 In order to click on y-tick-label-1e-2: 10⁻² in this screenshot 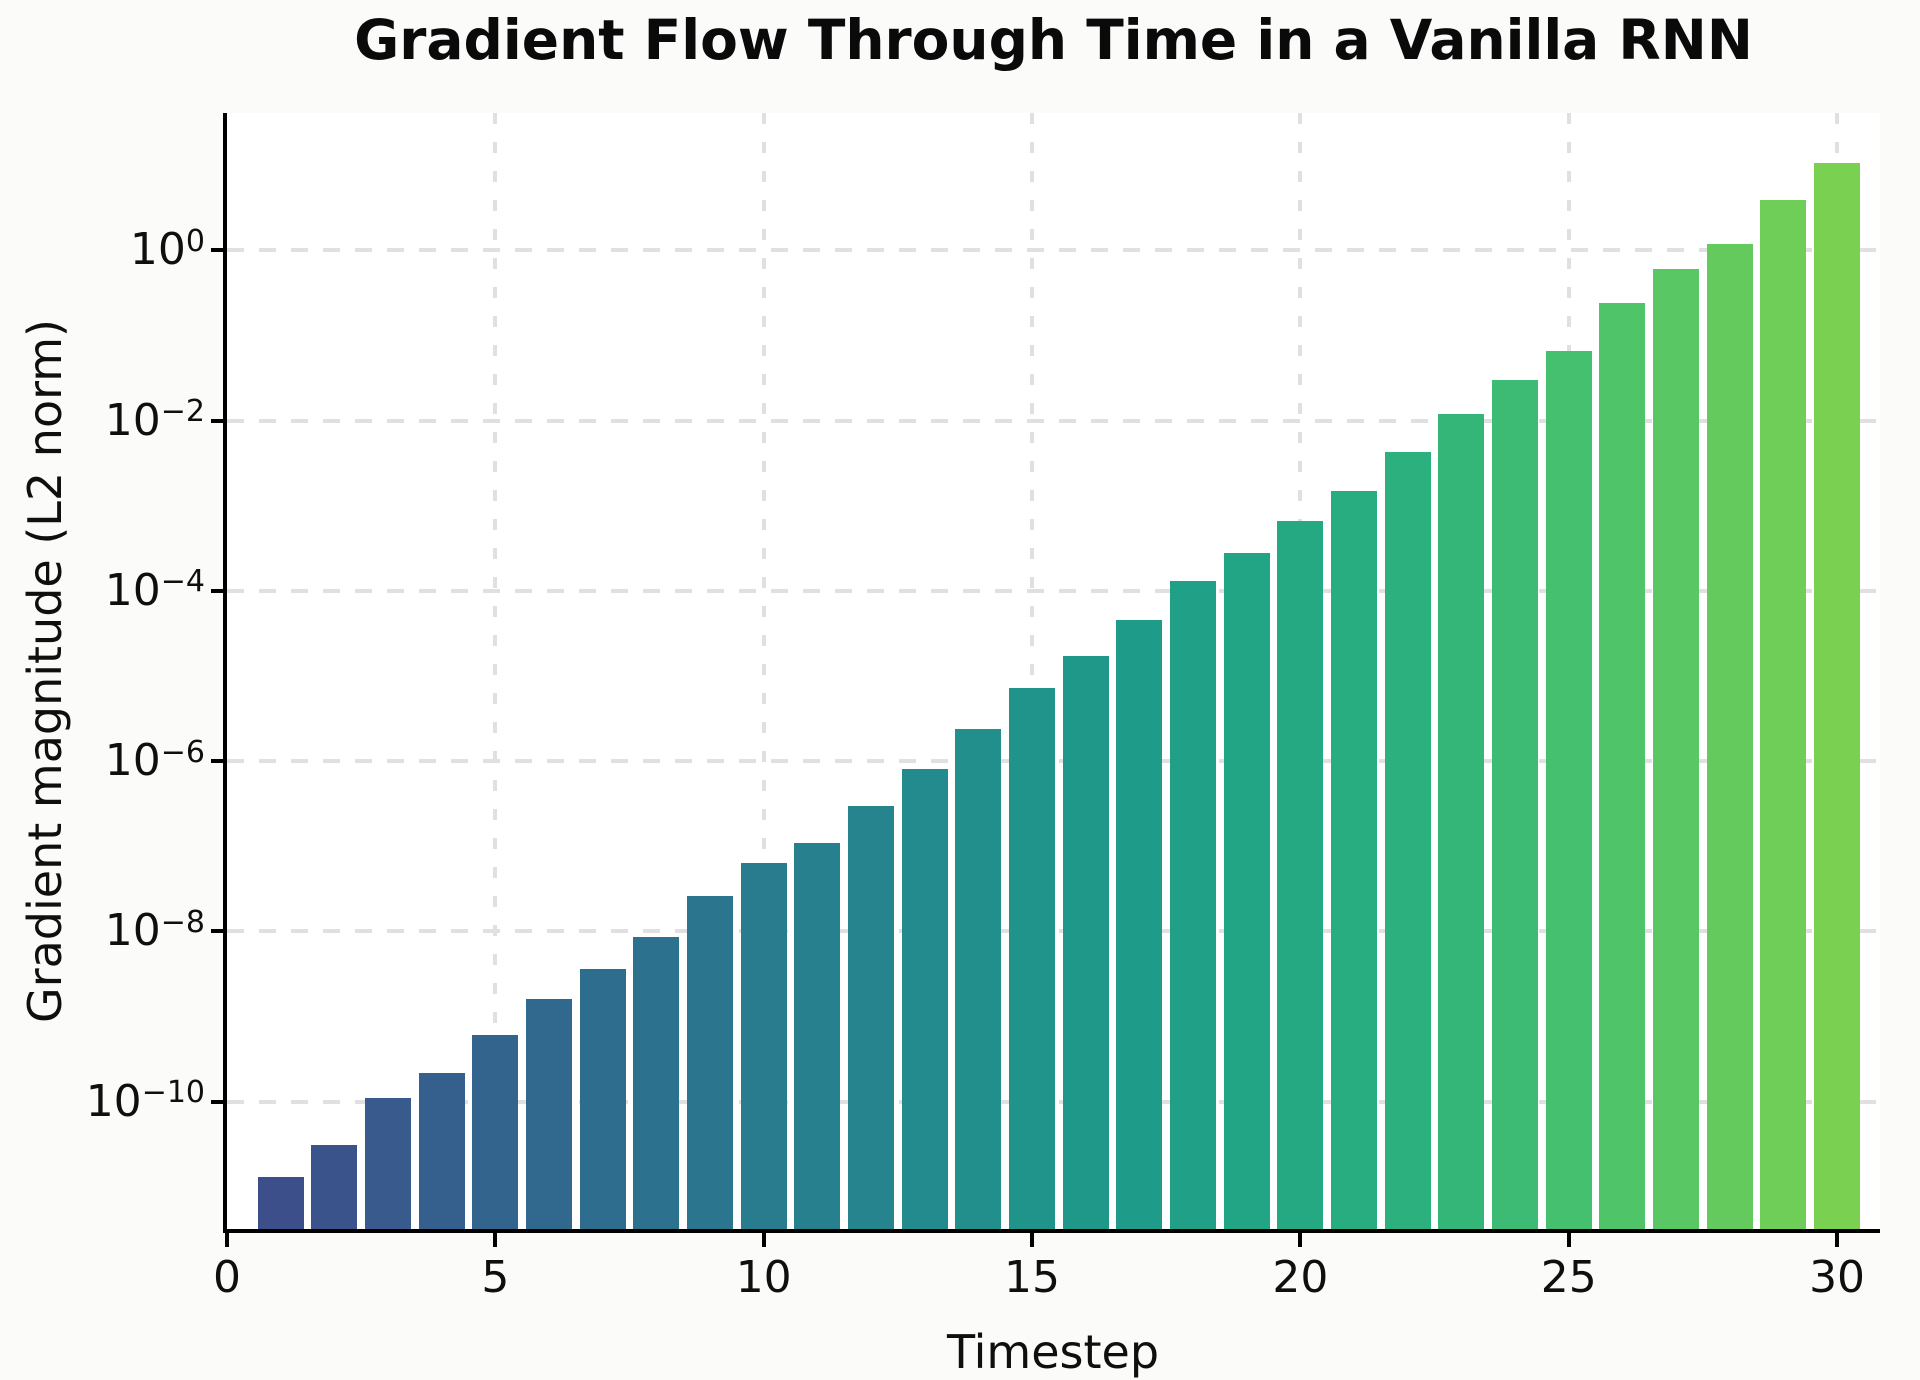, I will do `click(154, 419)`.